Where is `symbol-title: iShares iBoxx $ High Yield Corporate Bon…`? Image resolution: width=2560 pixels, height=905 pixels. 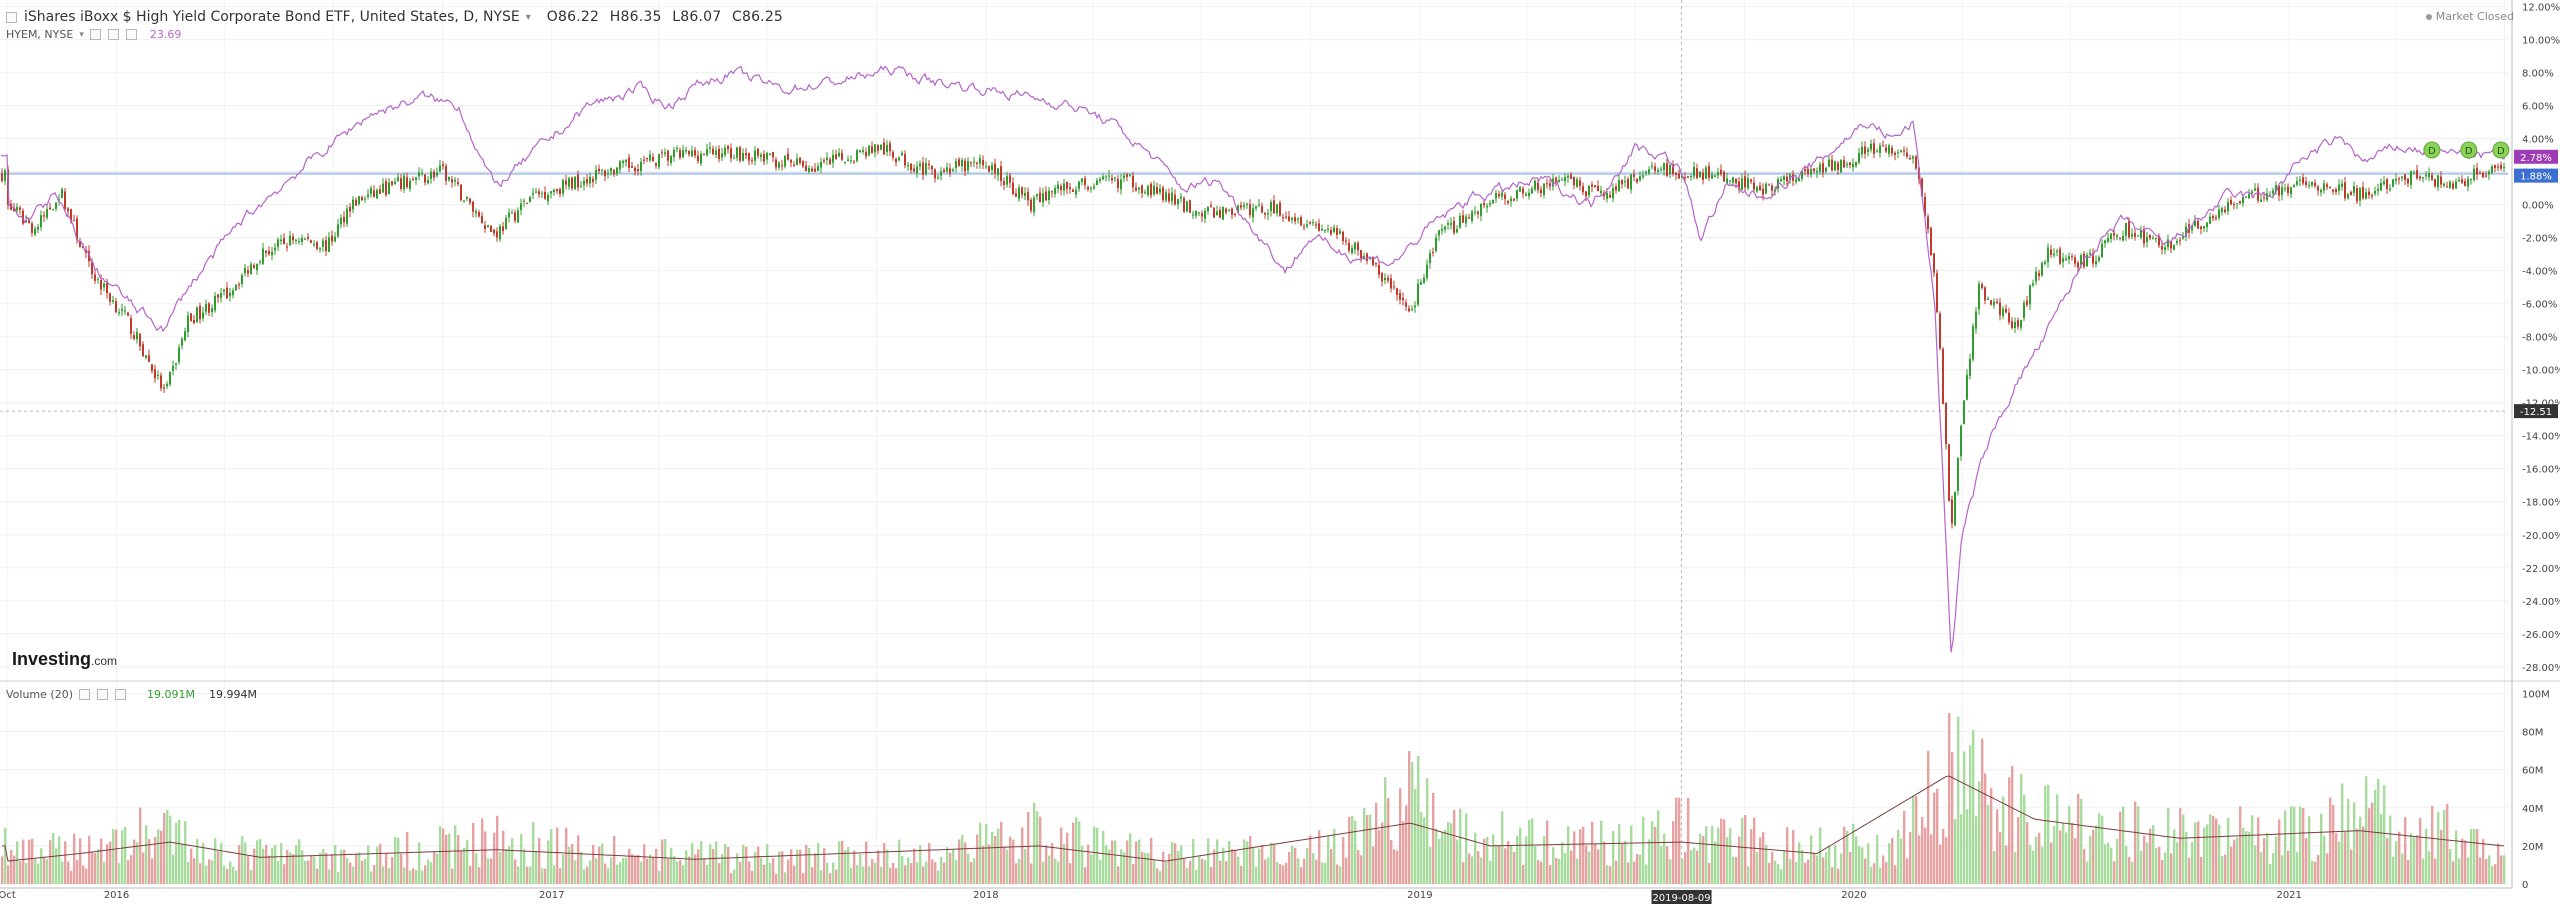 symbol-title: iShares iBoxx $ High Yield Corporate Bon… is located at coordinates (272, 17).